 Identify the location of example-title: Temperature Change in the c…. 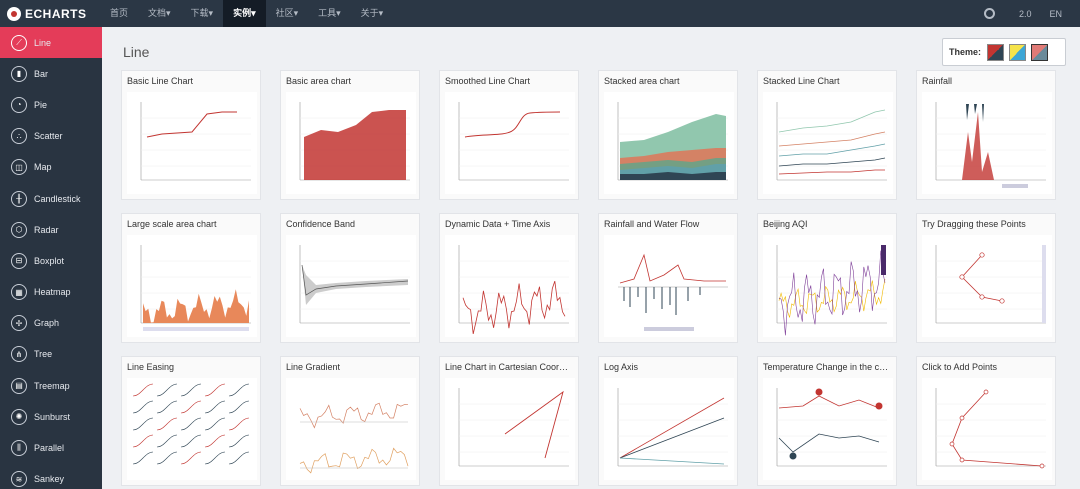
(826, 367).